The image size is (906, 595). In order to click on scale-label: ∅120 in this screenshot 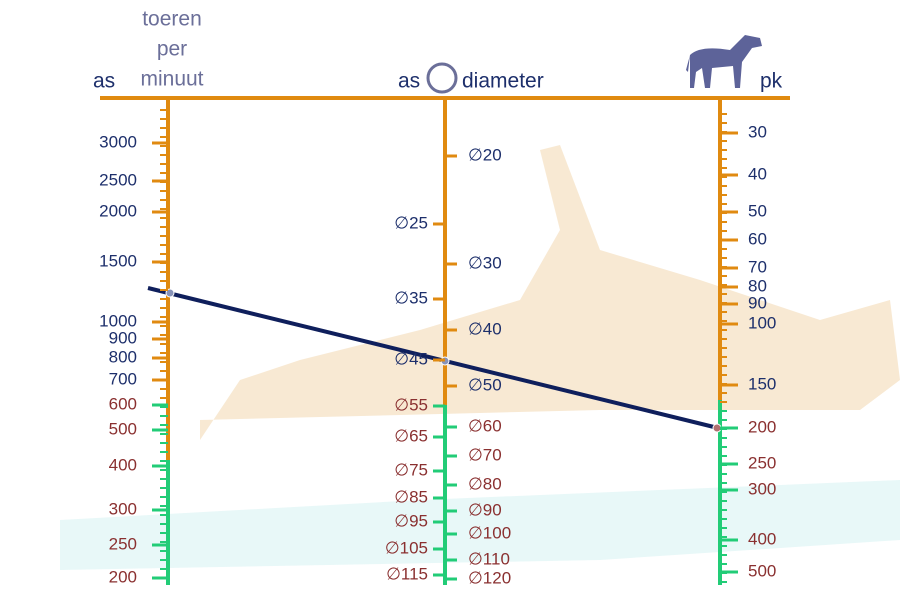, I will do `click(489, 577)`.